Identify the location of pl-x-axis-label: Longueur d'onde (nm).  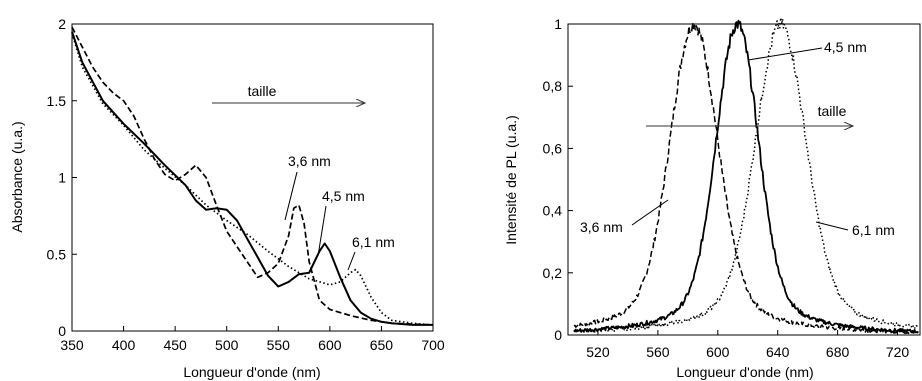
(744, 372).